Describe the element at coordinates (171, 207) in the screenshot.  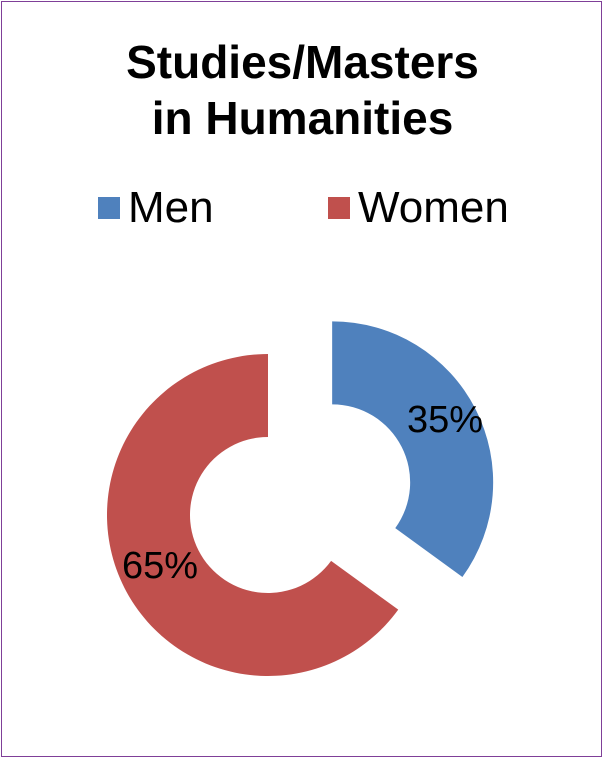
I see `legend-label-men: Men` at that location.